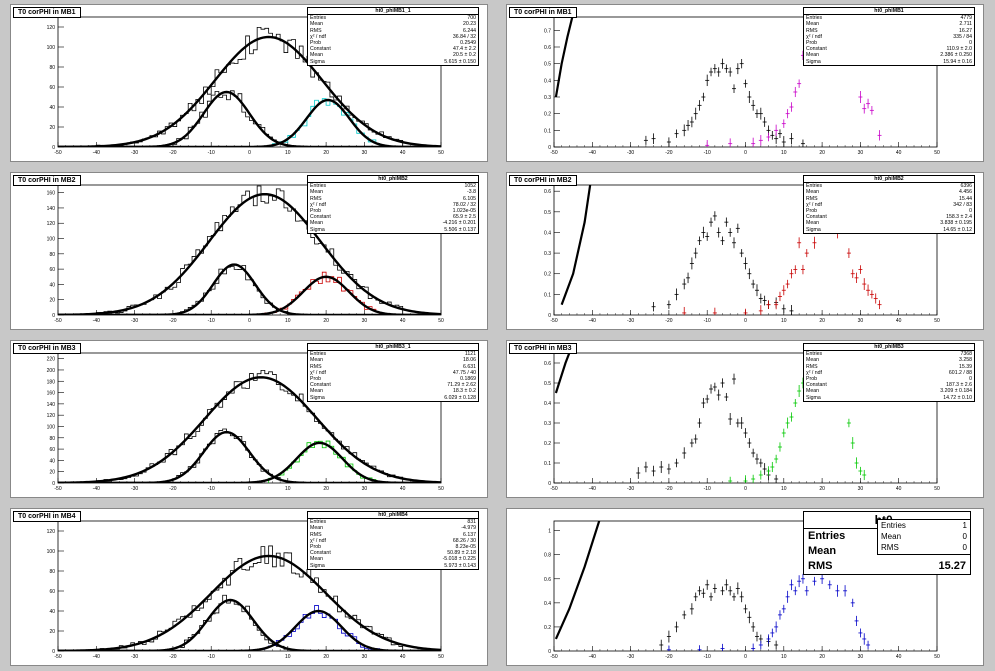 Image resolution: width=995 pixels, height=671 pixels. Describe the element at coordinates (393, 217) in the screenshot. I see `stats-row: Constant 65.9 ± 2.5` at that location.